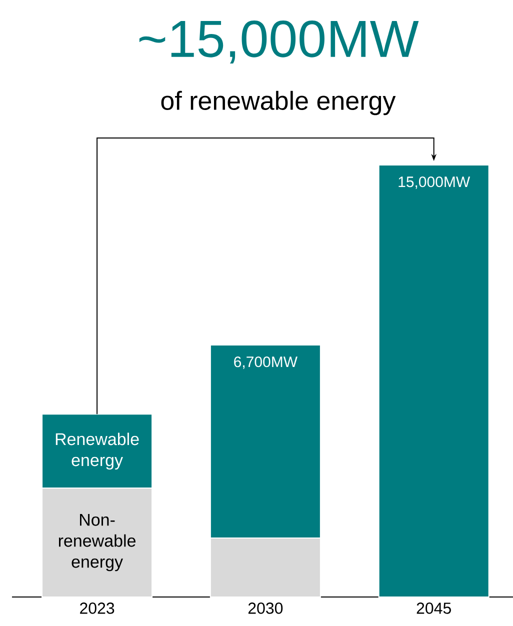 The width and height of the screenshot is (513, 626). I want to click on chart-subtitle: of renewable energy, so click(278, 103).